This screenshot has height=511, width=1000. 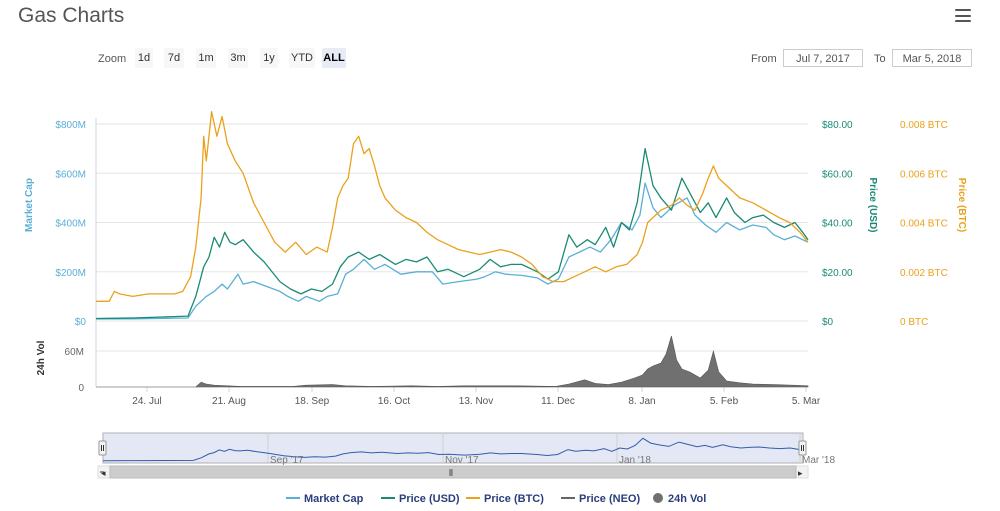 I want to click on volume-tick-label: 60M, so click(x=74, y=352).